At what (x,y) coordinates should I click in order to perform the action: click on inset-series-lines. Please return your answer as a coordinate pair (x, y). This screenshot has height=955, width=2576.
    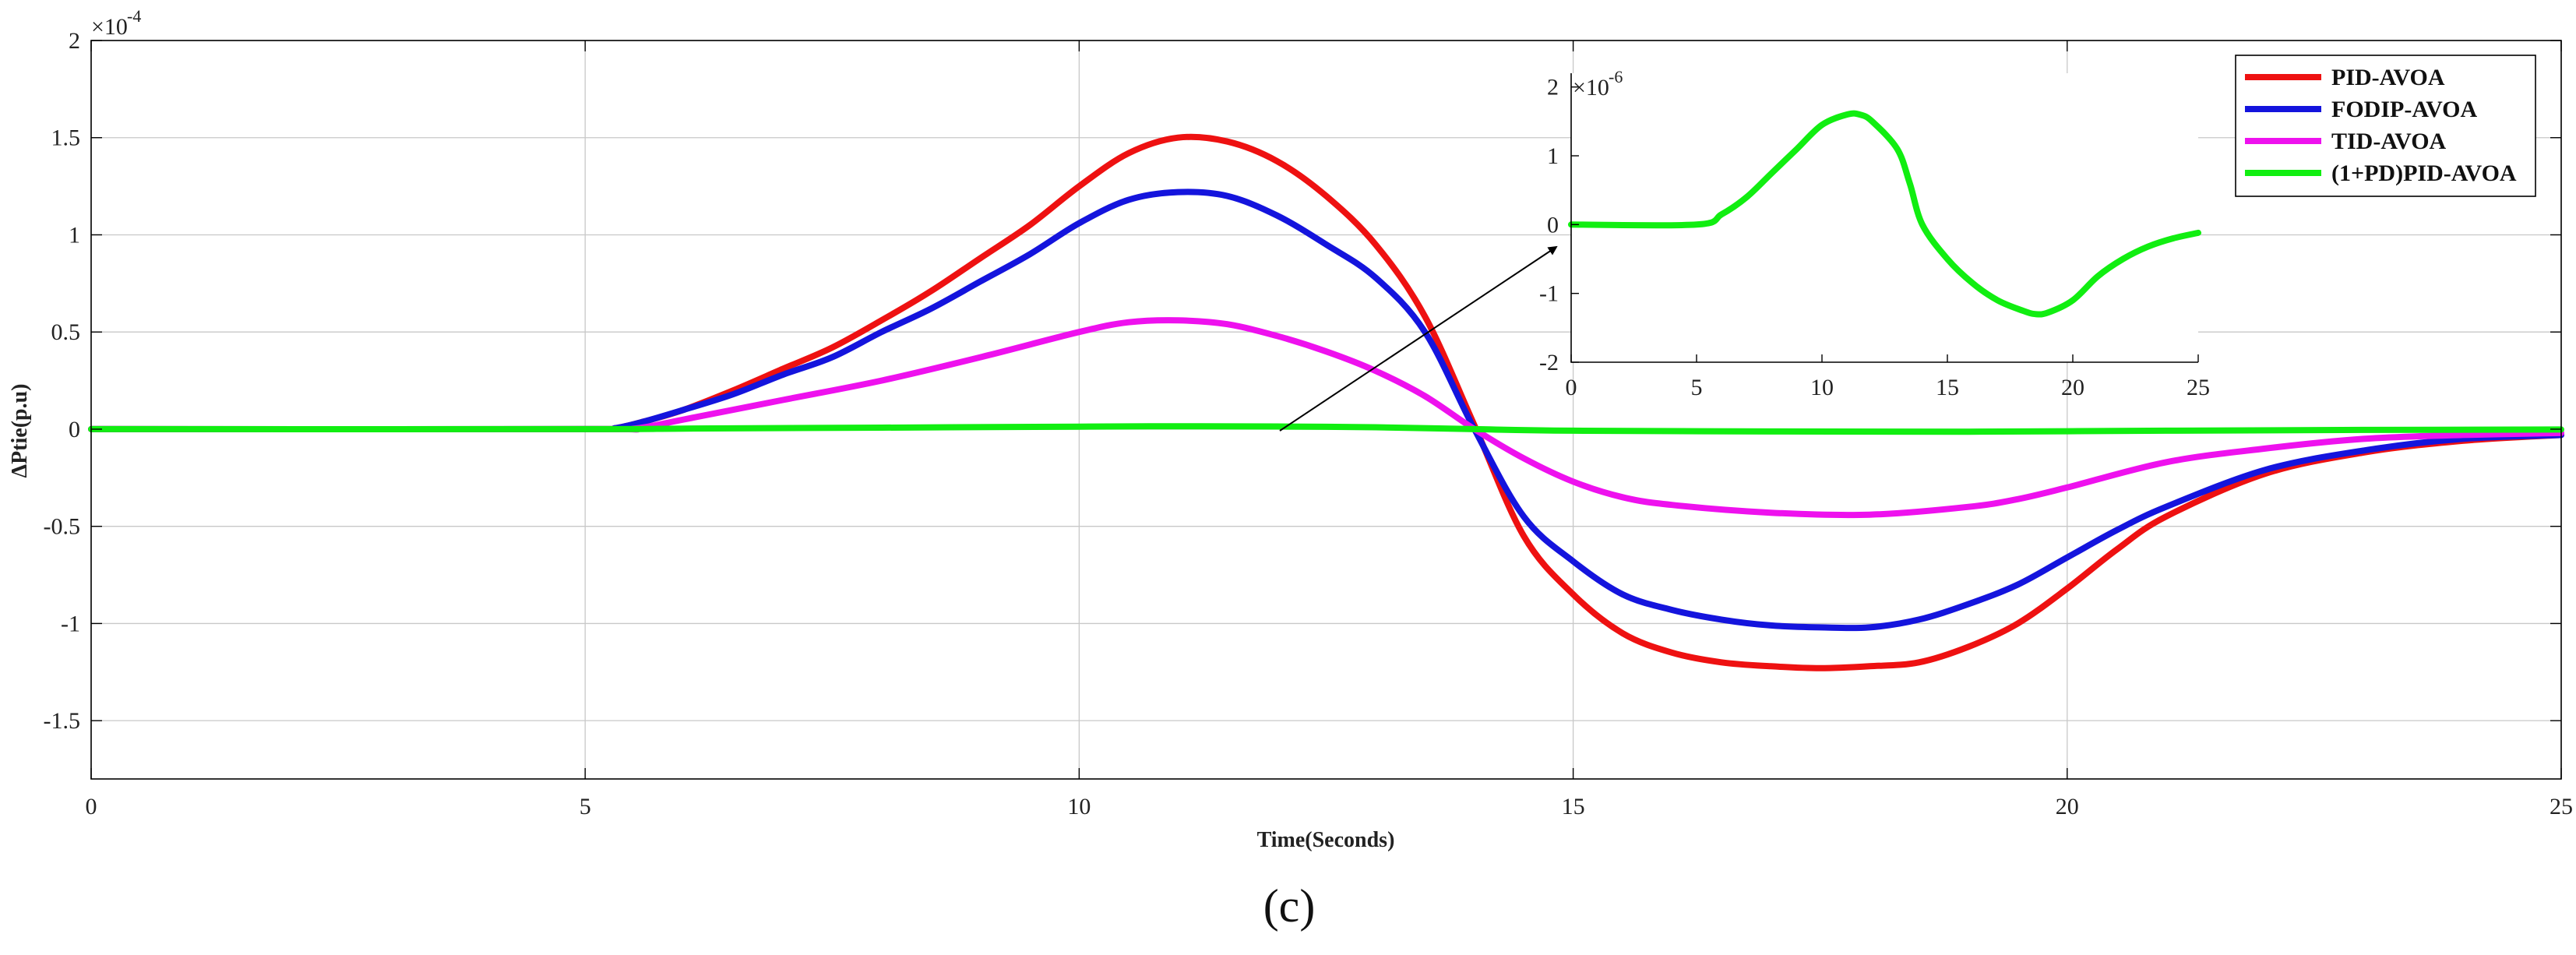
    Looking at the image, I should click on (1884, 214).